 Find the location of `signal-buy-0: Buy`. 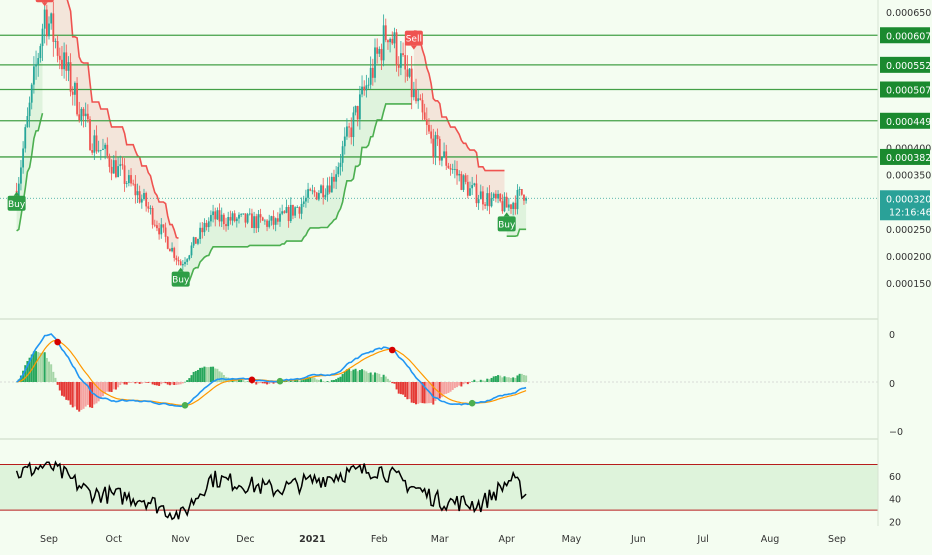

signal-buy-0: Buy is located at coordinates (16, 201).